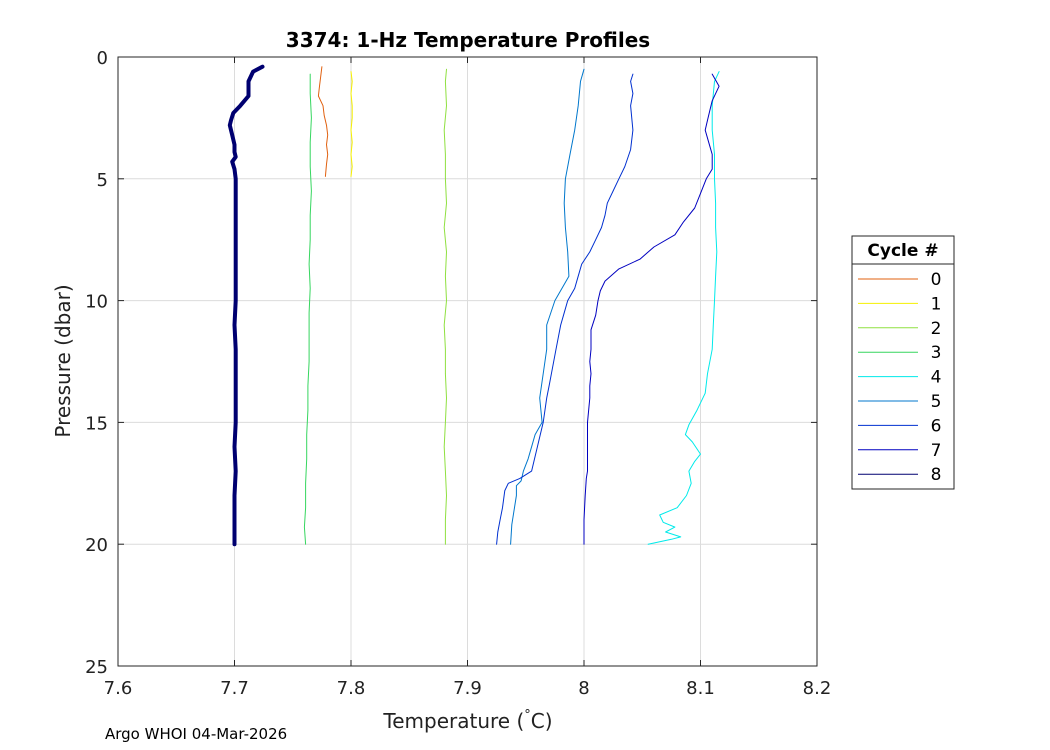 The height and width of the screenshot is (750, 1050). Describe the element at coordinates (936, 304) in the screenshot. I see `legend-label-cycle-1: 1` at that location.